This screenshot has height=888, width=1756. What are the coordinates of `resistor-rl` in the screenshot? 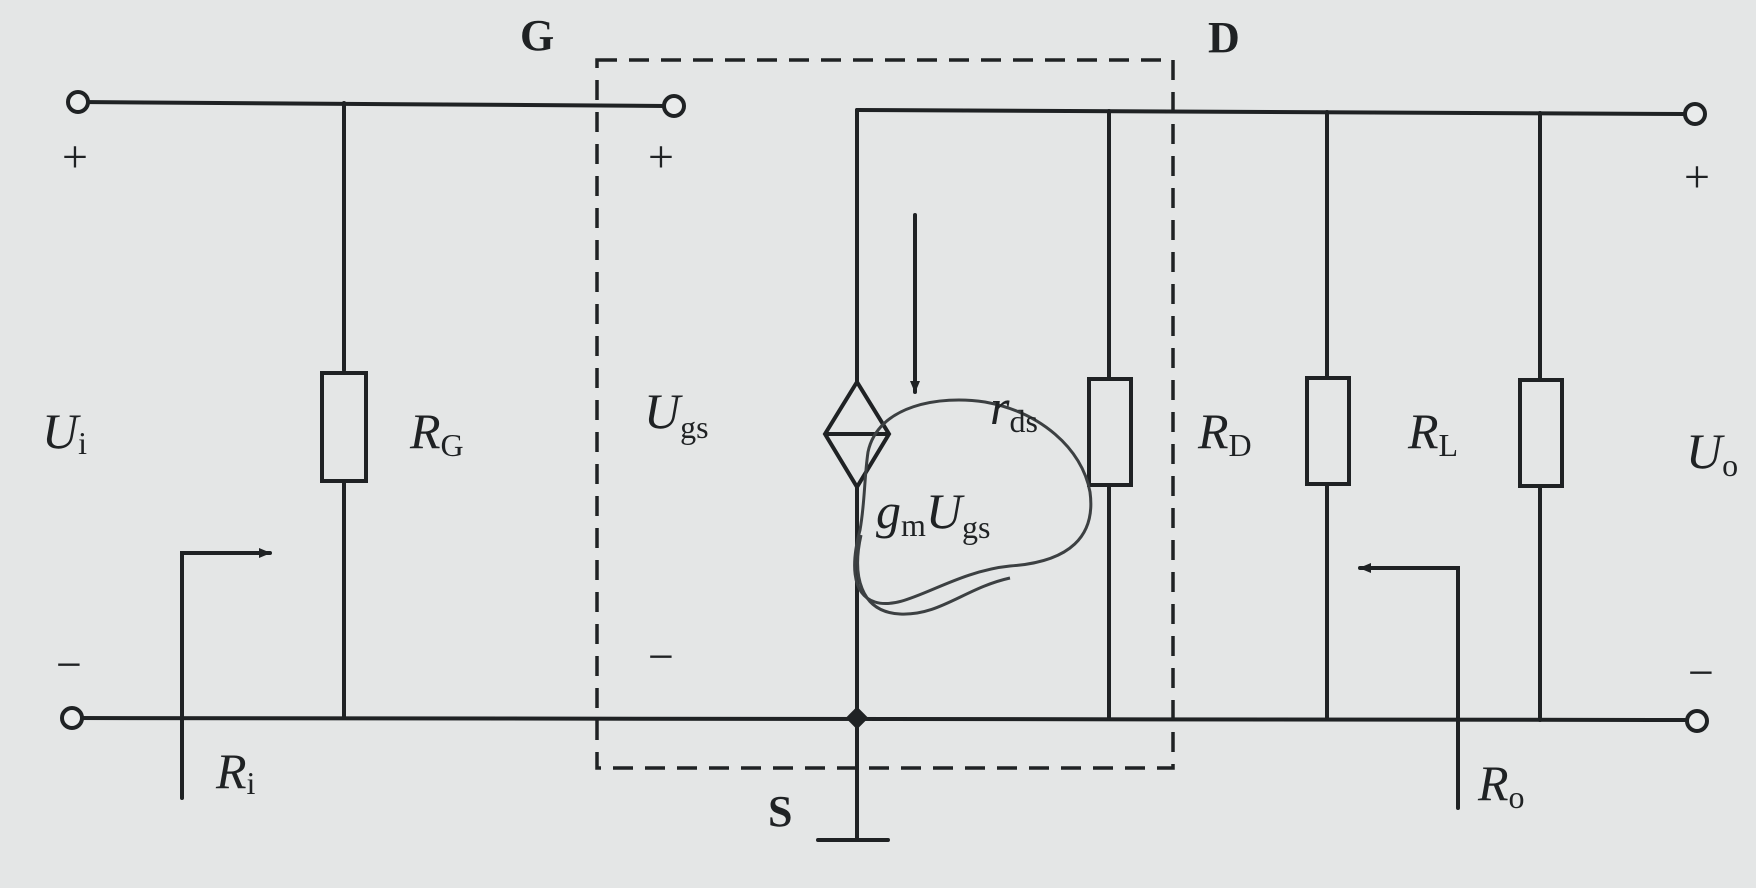 It's located at (1541, 433).